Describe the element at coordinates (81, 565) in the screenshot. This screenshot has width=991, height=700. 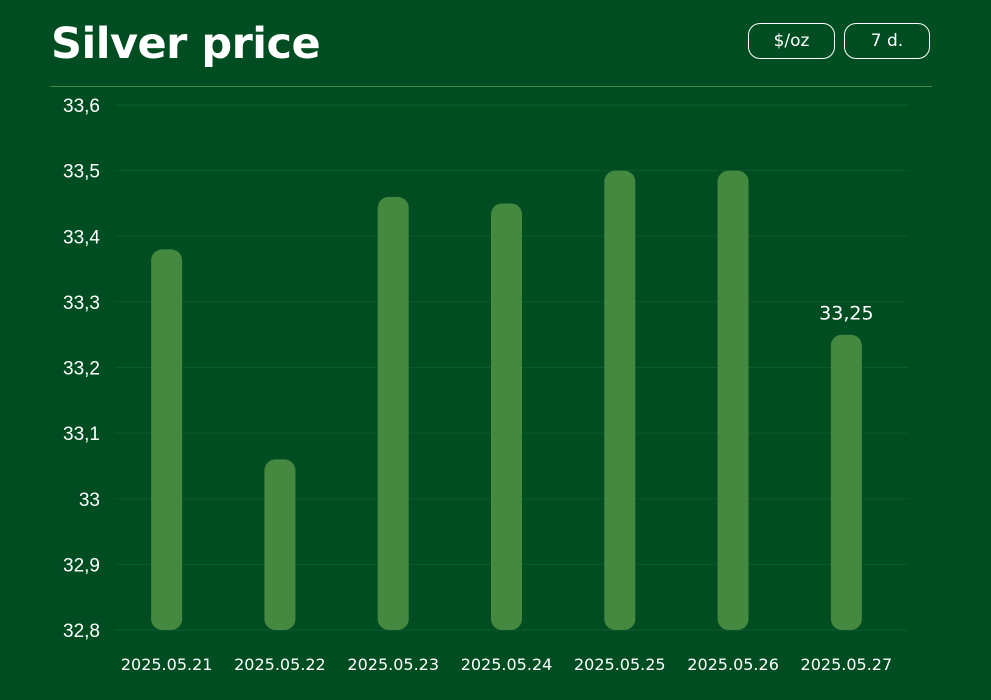
I see `y-tick-label: 32,9` at that location.